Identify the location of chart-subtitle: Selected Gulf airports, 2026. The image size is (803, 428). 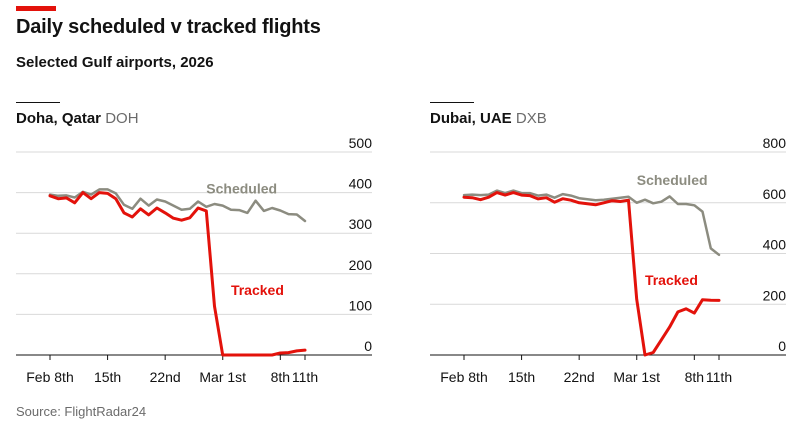
(115, 62).